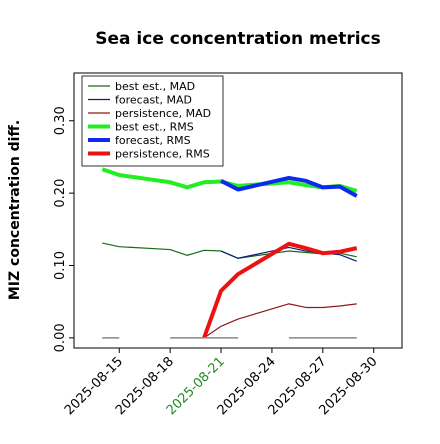  I want to click on legend-label: forecast, RMS, so click(153, 140).